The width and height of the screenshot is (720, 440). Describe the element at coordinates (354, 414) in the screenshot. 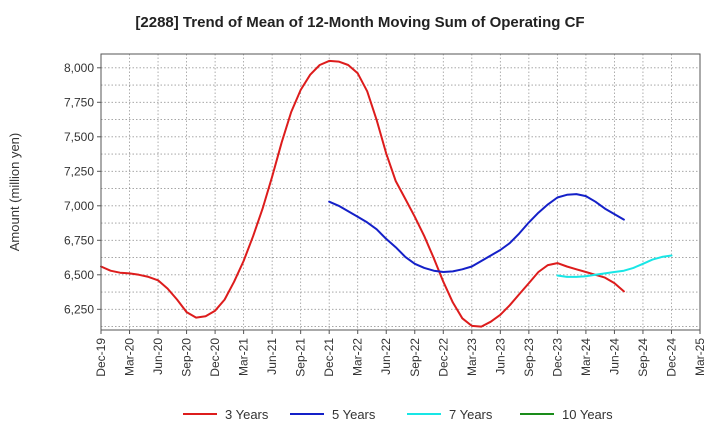

I see `legend-label: 5 Years` at that location.